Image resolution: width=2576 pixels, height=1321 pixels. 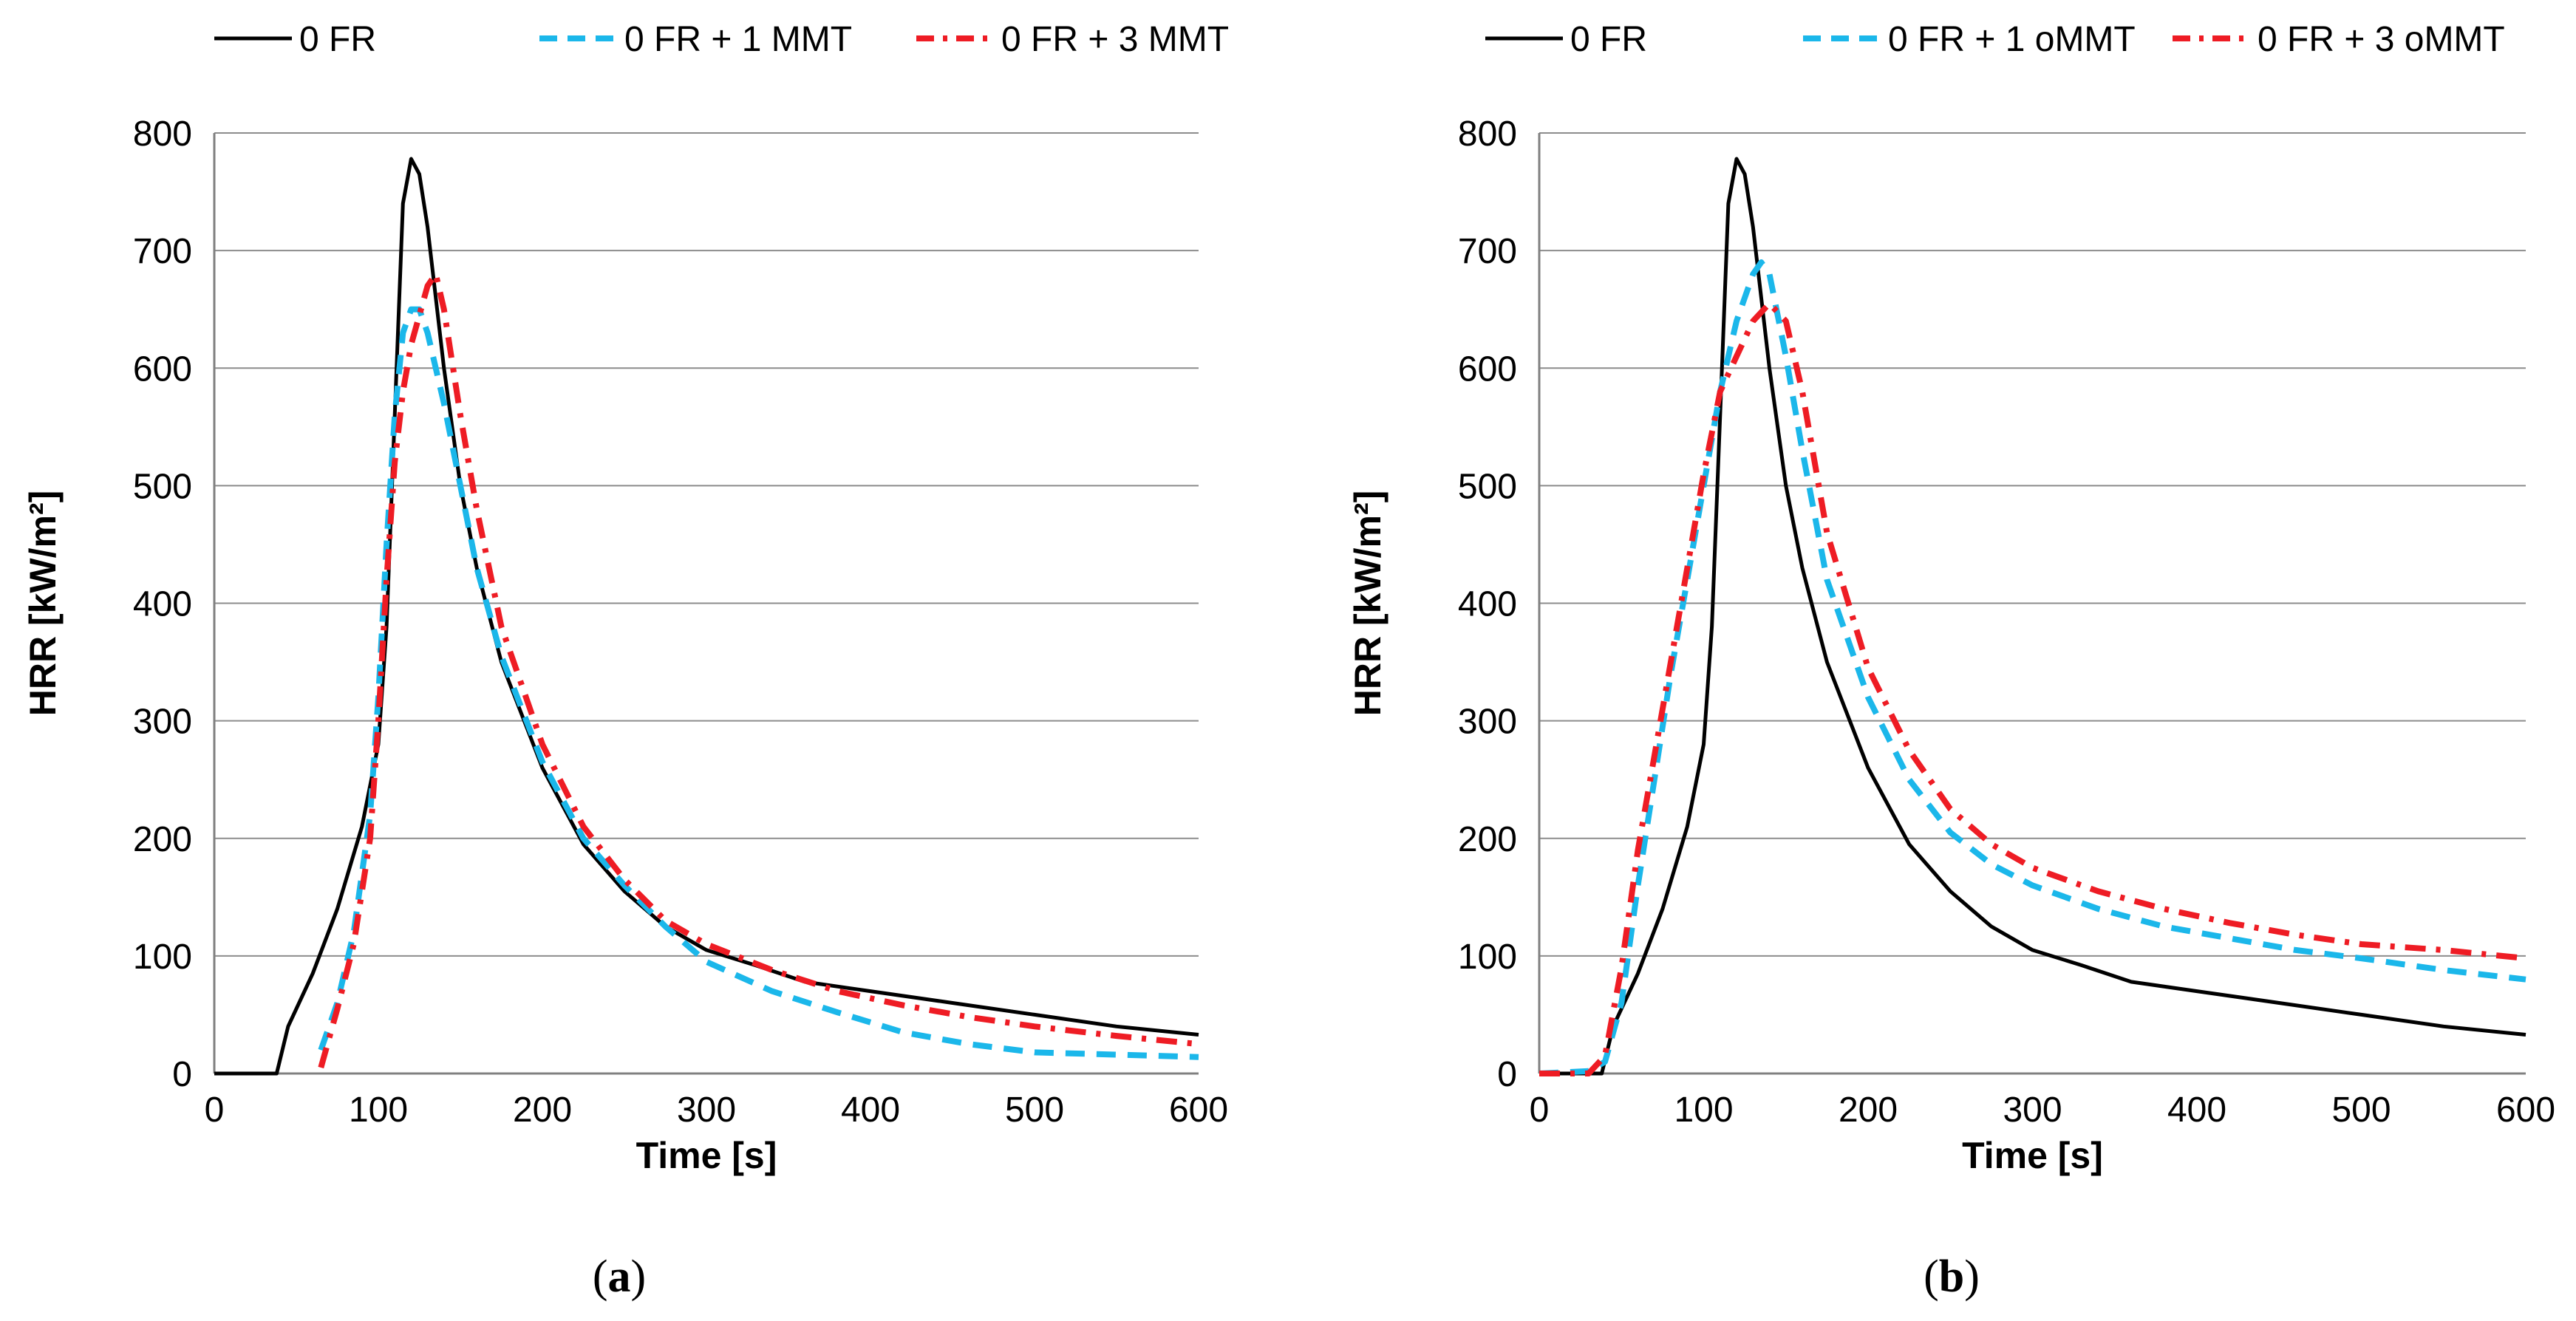 What do you see at coordinates (2012, 39) in the screenshot?
I see `legend-label: 0 FR + 1 oMMT` at bounding box center [2012, 39].